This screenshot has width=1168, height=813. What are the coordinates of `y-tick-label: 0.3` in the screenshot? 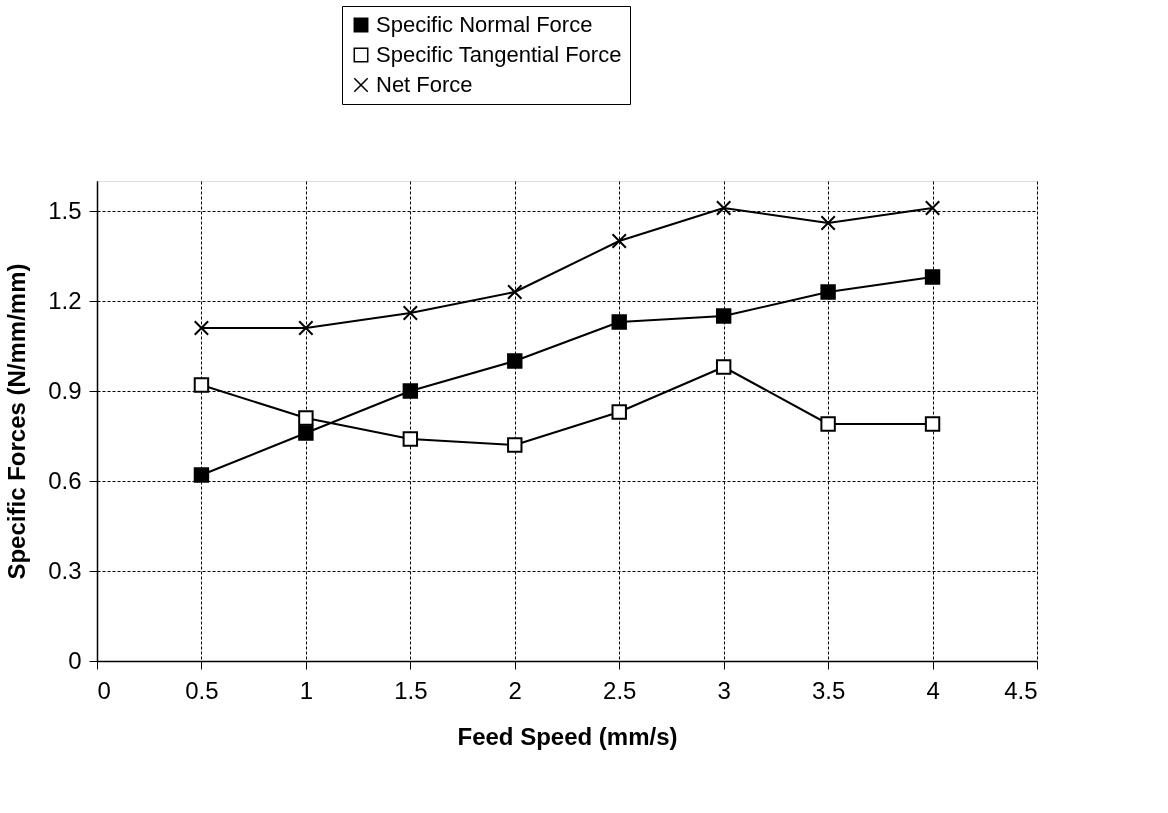 It's located at (65, 570).